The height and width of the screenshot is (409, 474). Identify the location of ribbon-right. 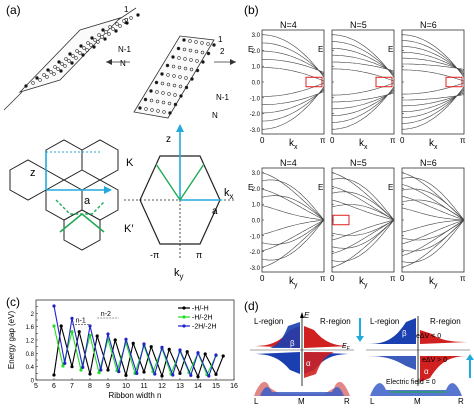
(174, 77).